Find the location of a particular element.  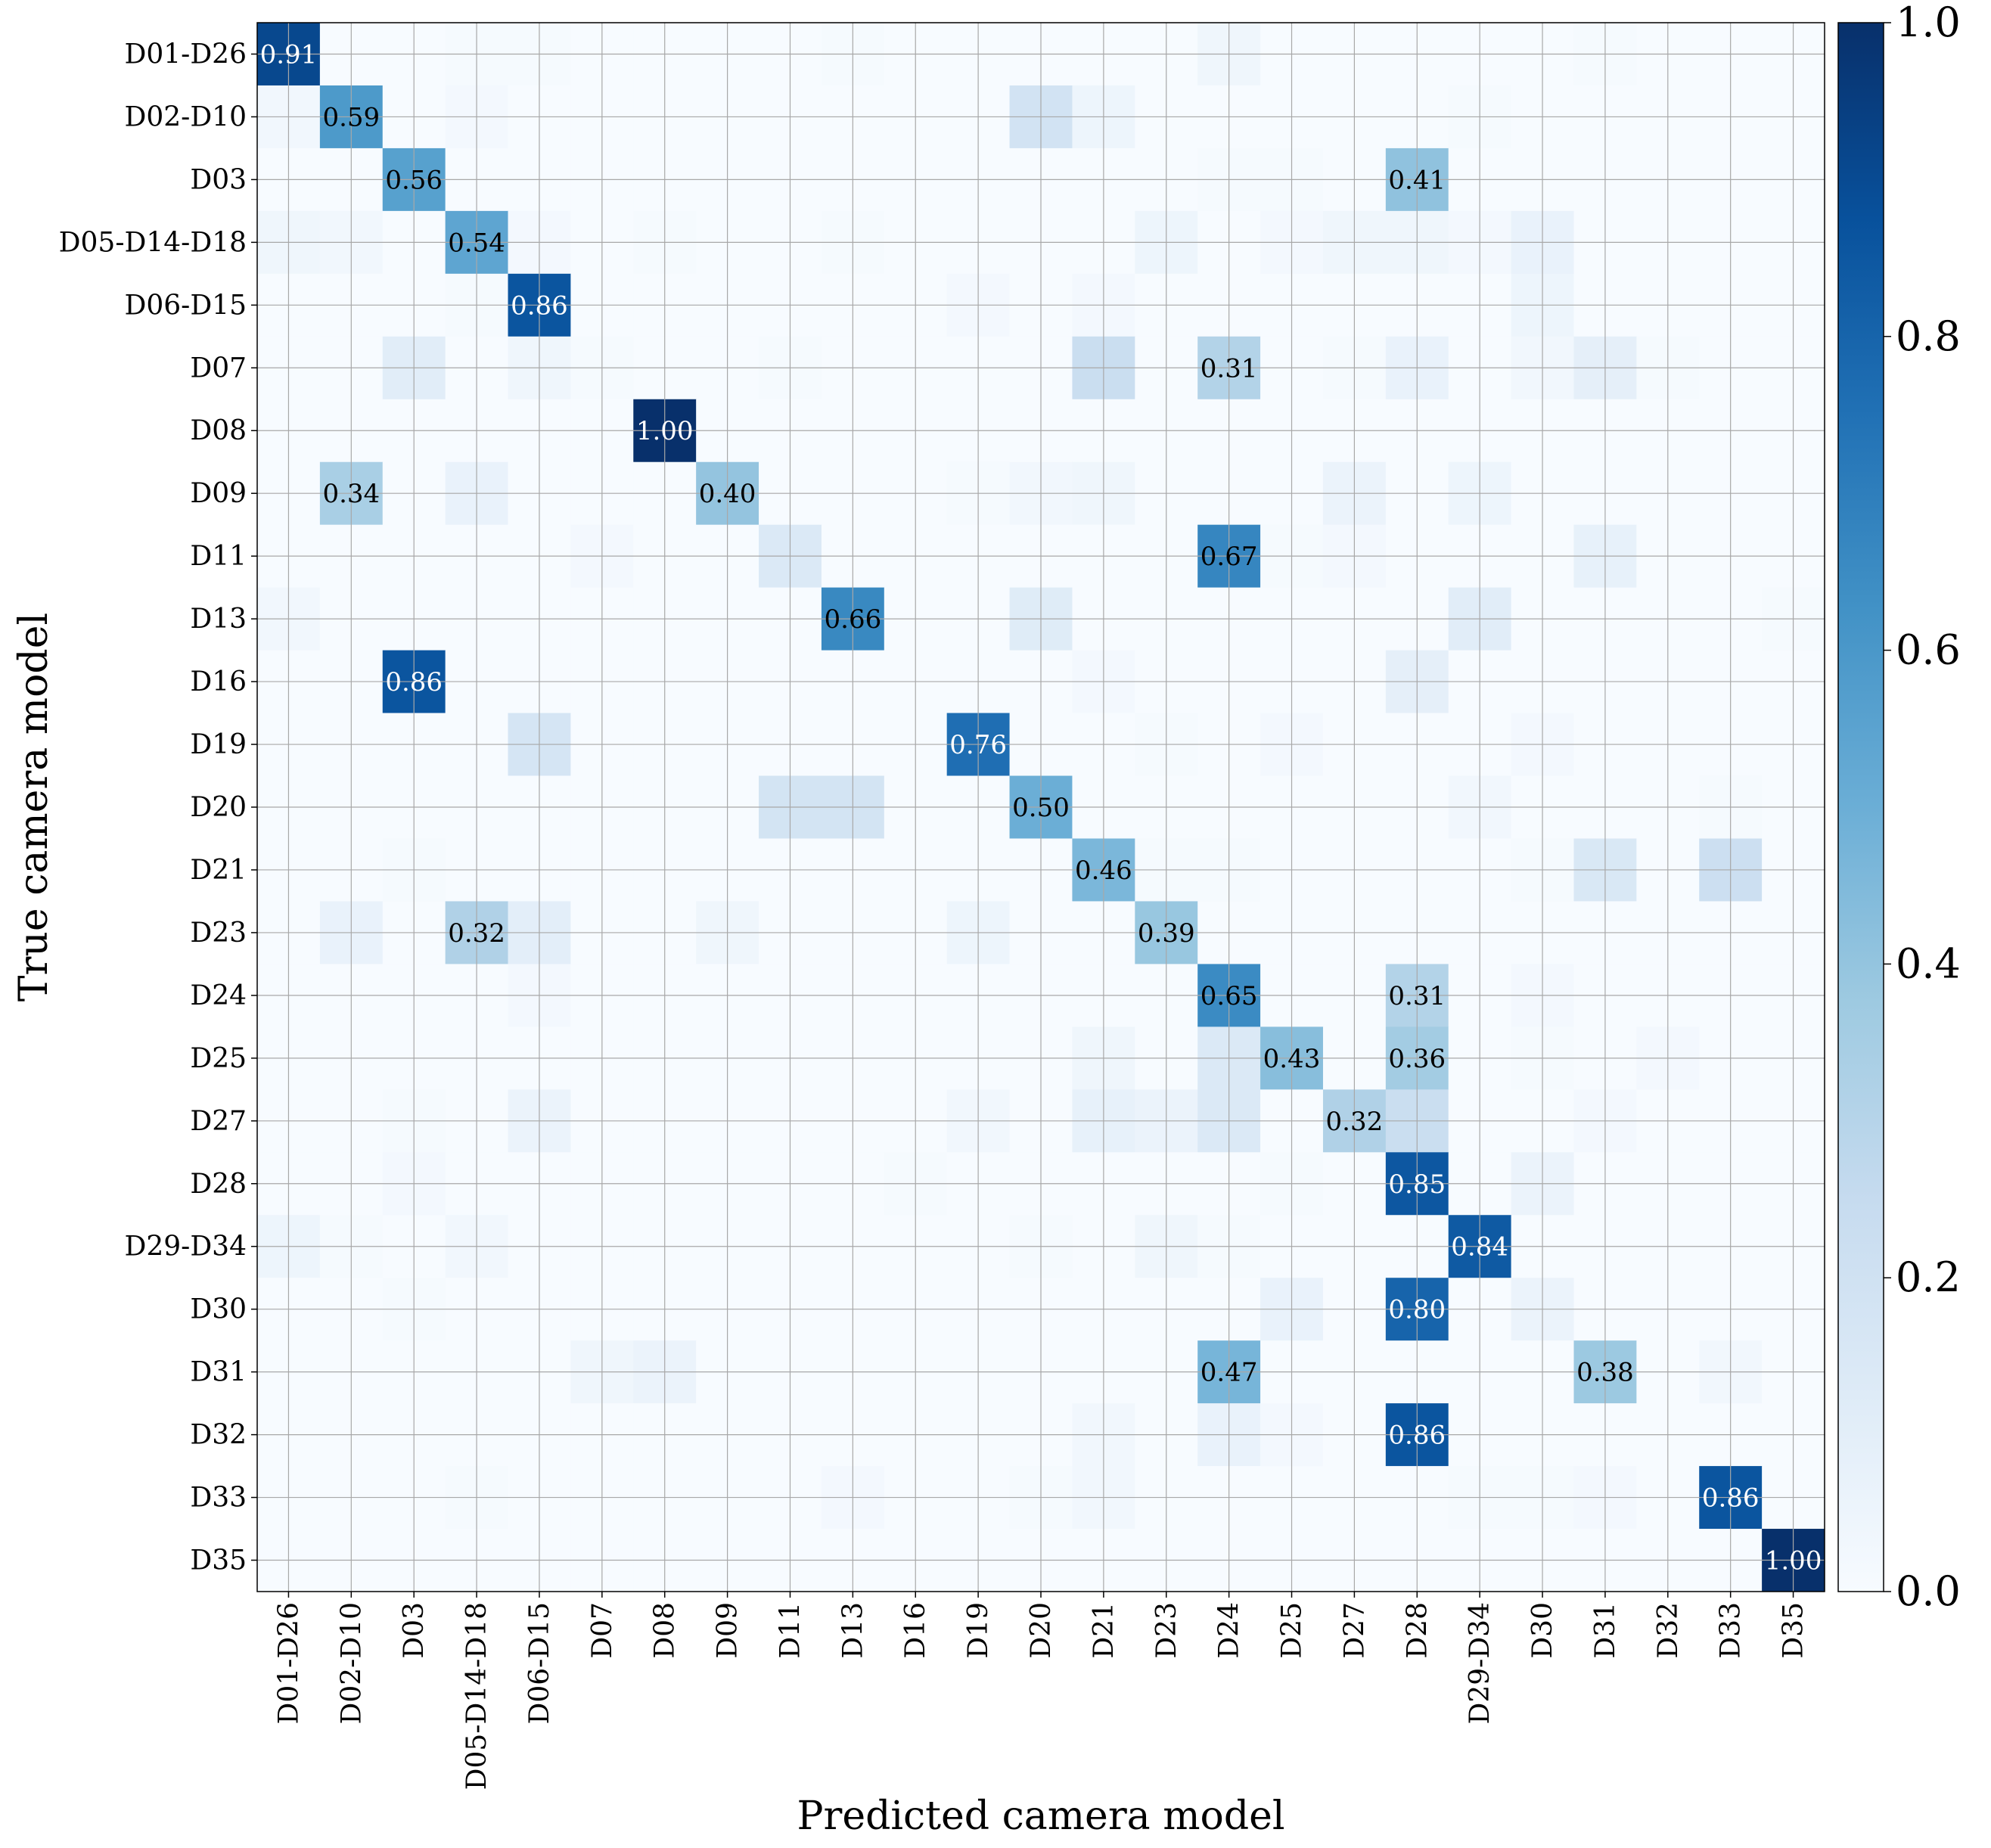

y-tick-label: D27 is located at coordinates (218, 1122).